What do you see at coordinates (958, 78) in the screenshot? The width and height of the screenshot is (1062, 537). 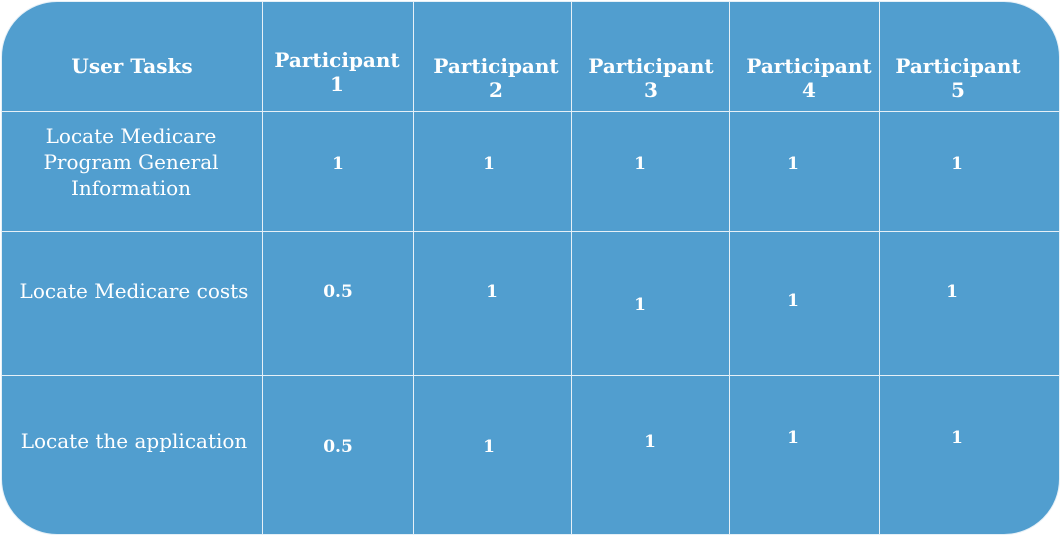 I see `header-participant-5: Participant 5` at bounding box center [958, 78].